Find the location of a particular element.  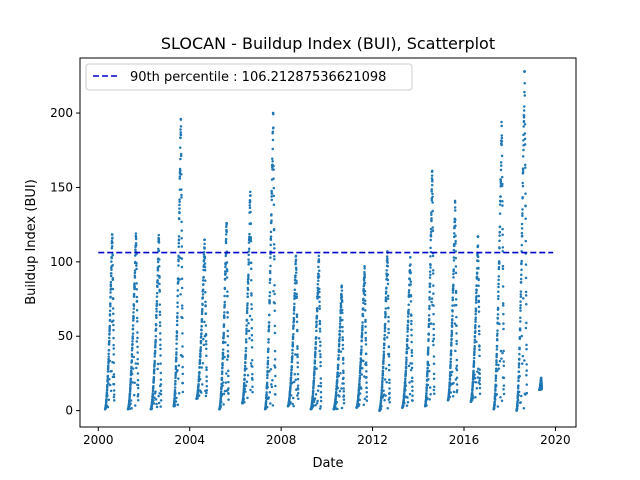

x-axis: 2000 2004 2008 2012 2016 2020 is located at coordinates (327, 437).